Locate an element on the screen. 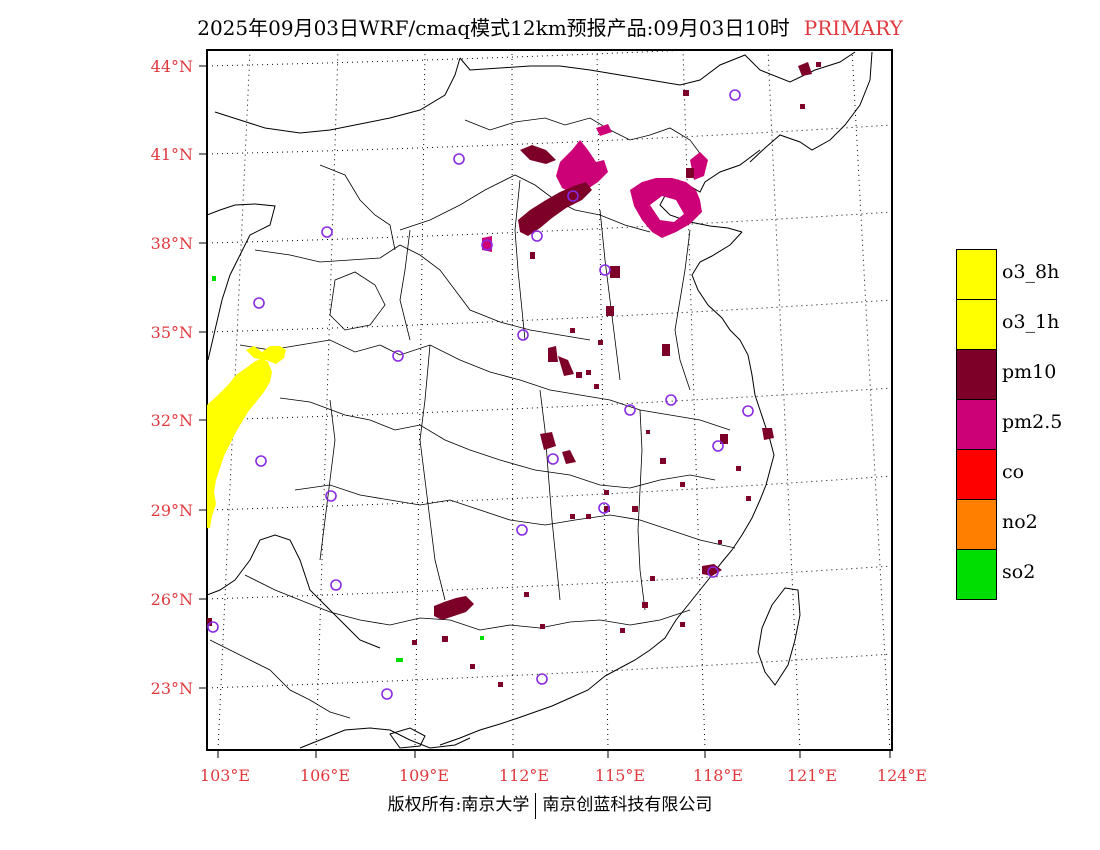  lat-label-29: 29°N is located at coordinates (172, 510).